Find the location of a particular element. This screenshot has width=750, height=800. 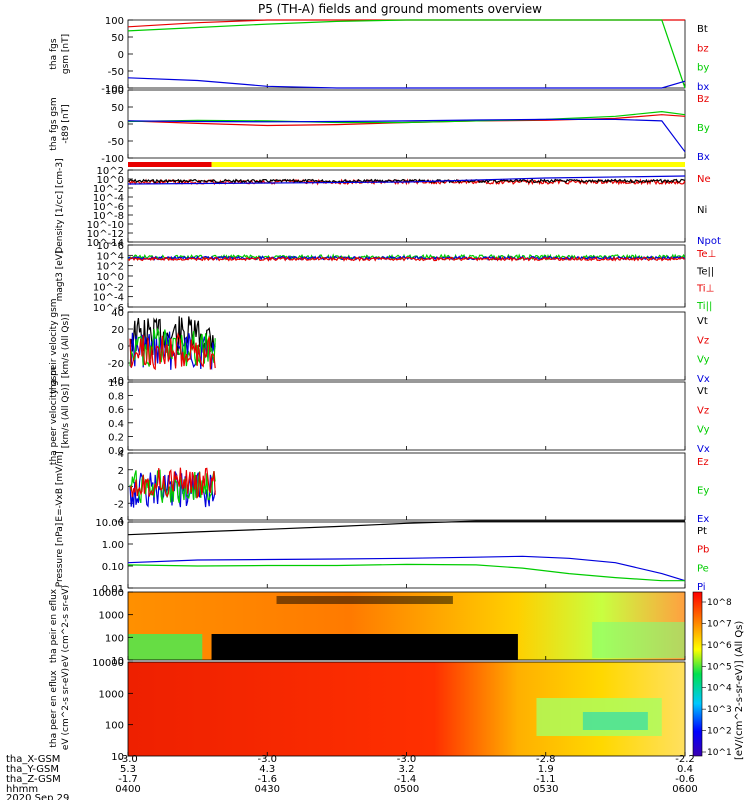

axis-label: eV (cm^2-s sr-eV) is located at coordinates (66, 709).